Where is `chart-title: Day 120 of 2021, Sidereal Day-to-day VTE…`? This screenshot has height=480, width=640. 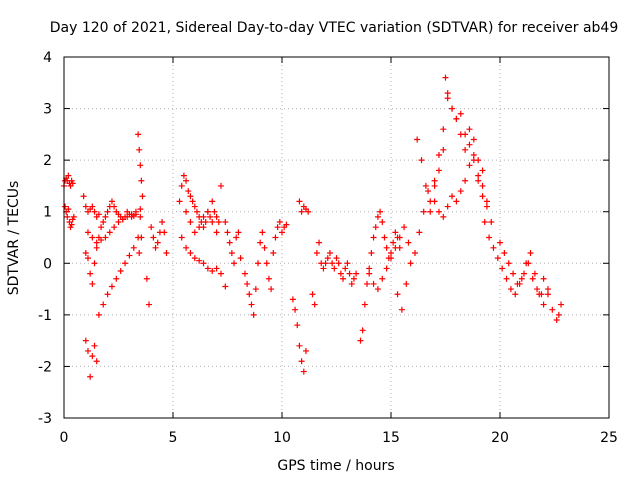 chart-title: Day 120 of 2021, Sidereal Day-to-day VTE… is located at coordinates (334, 28).